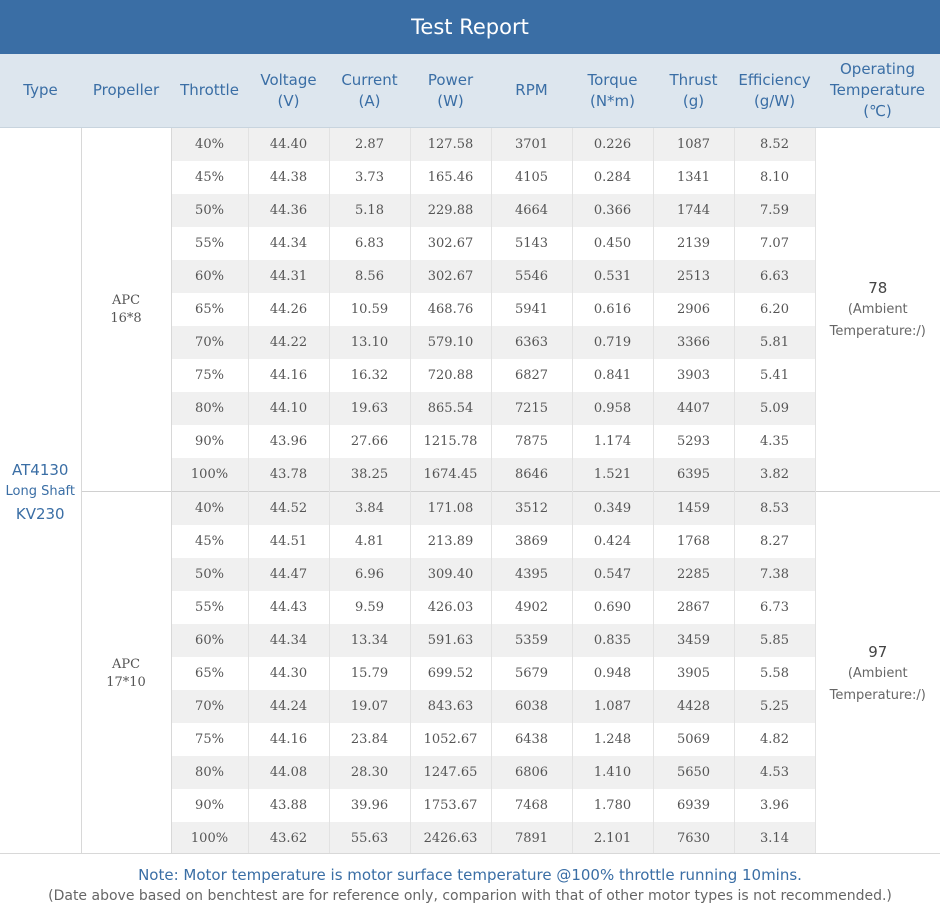  What do you see at coordinates (40, 470) in the screenshot?
I see `motor-model: AT4130` at bounding box center [40, 470].